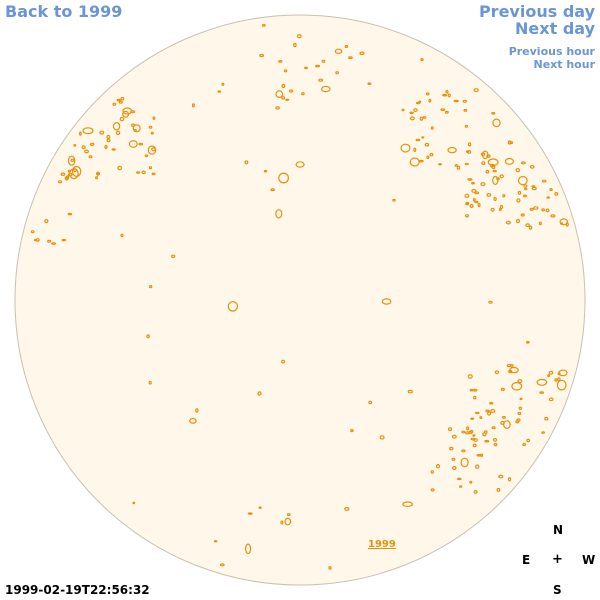  I want to click on back-to-year-link: Back to 1999, so click(64, 11).